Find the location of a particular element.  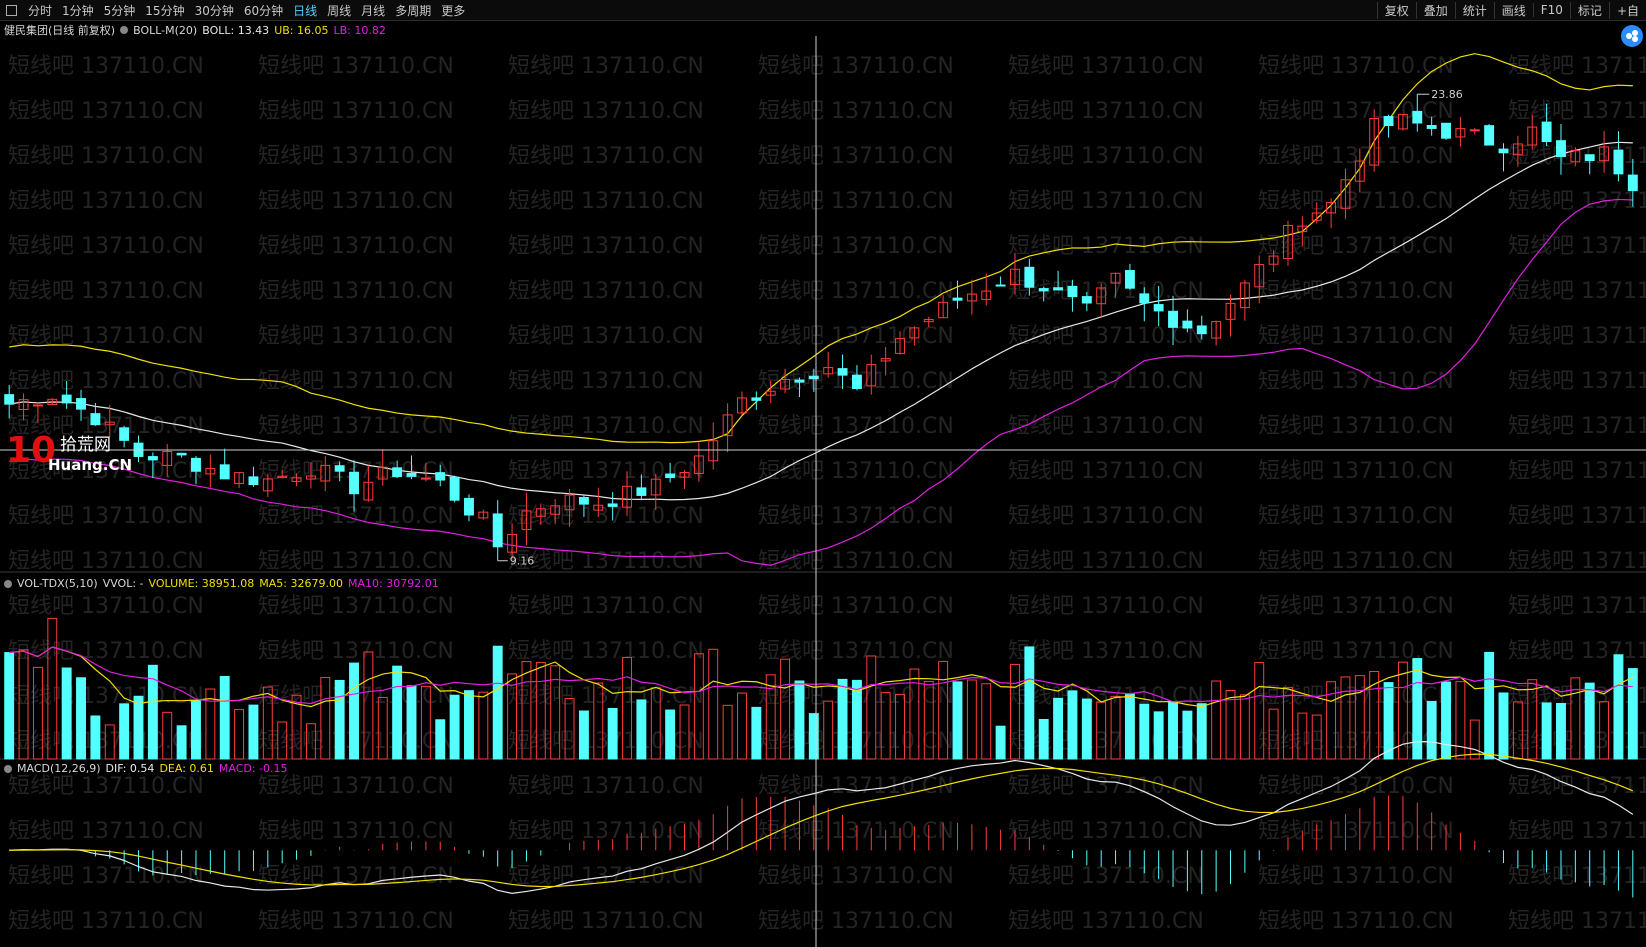

stock-name: 健民集团(日线 前复权) is located at coordinates (60, 30).